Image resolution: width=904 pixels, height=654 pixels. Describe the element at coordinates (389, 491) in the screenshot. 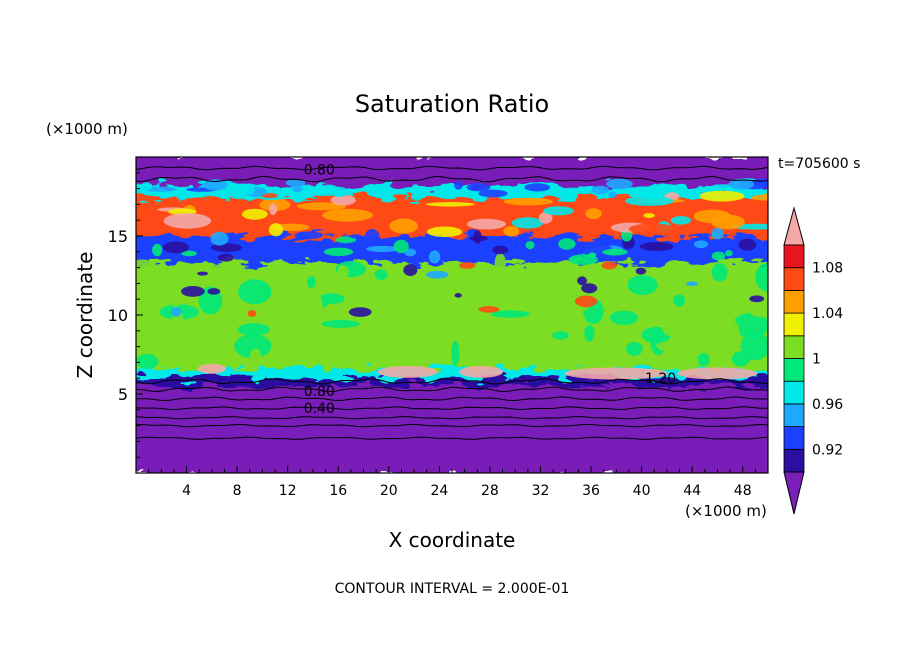

I see `x-tick-label: 20` at that location.